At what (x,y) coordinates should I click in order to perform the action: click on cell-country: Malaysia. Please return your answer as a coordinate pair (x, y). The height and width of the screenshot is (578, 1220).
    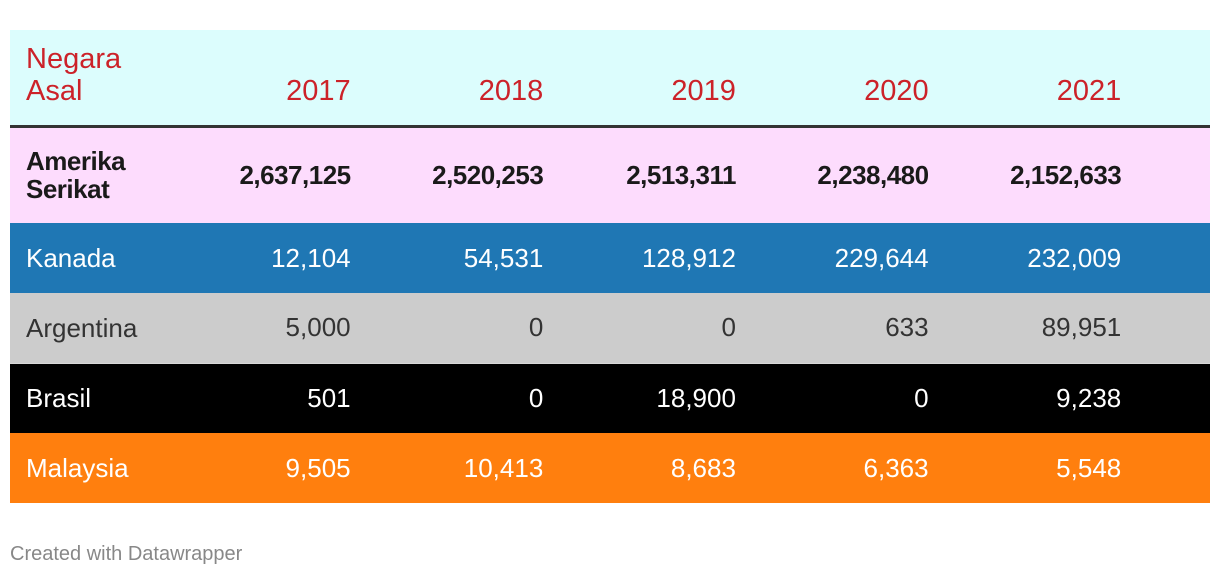
    Looking at the image, I should click on (77, 468).